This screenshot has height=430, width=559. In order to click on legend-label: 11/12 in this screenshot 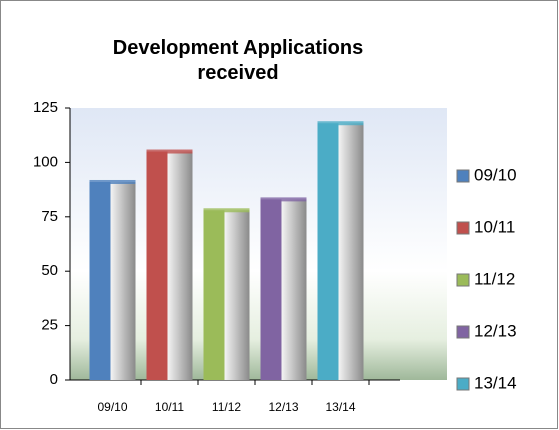, I will do `click(494, 278)`.